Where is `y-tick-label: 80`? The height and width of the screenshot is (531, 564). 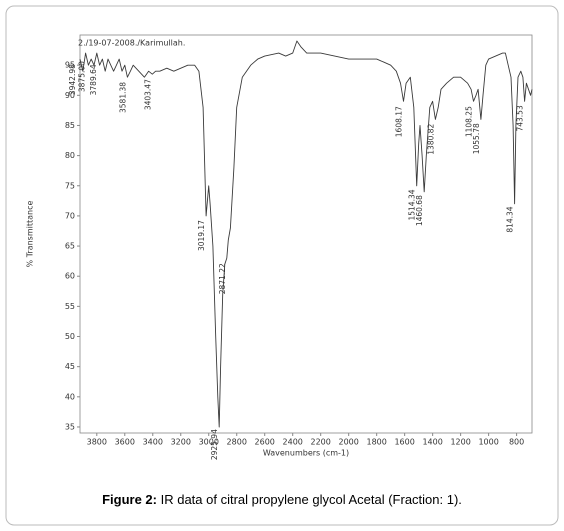
y-tick-label: 80 is located at coordinates (70, 155).